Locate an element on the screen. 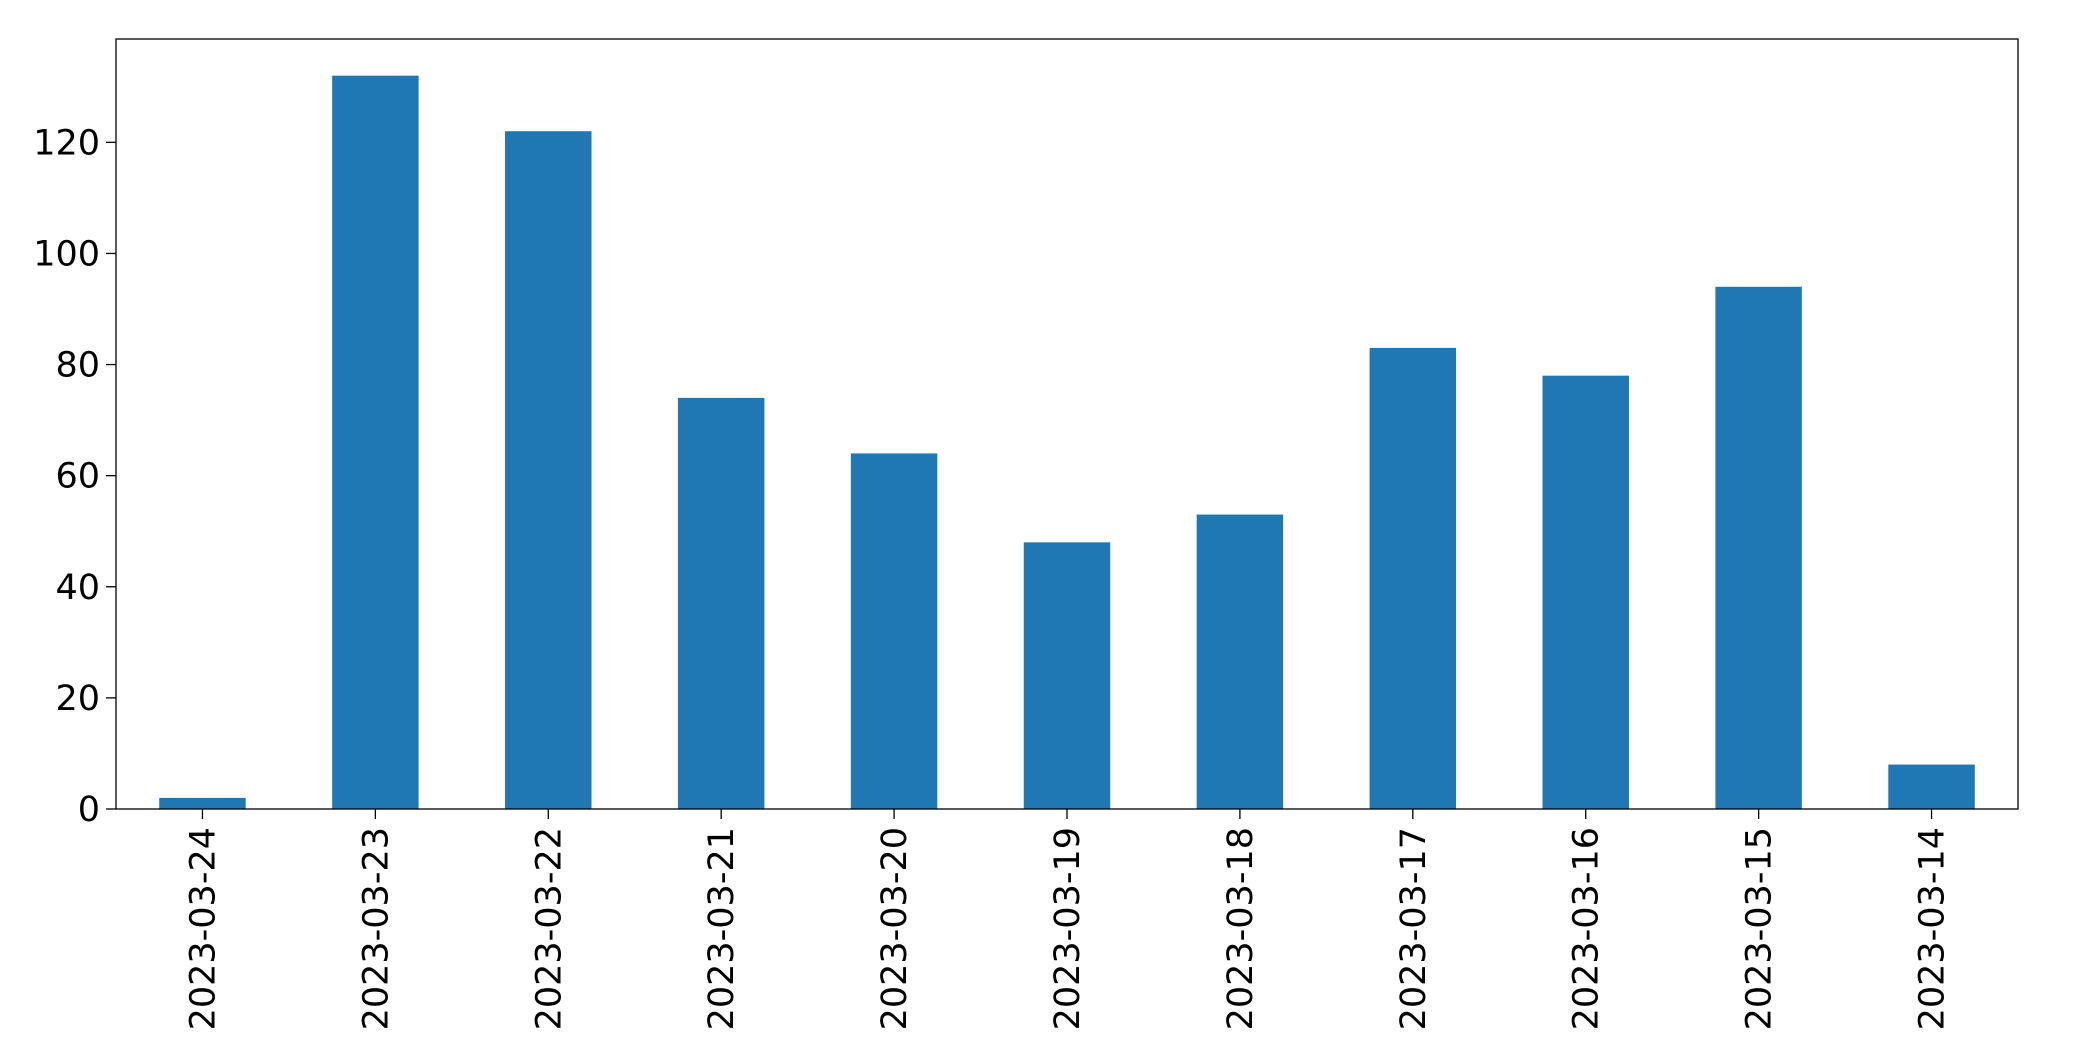 The width and height of the screenshot is (2093, 1061). x-tick-label: 2023-03-16 is located at coordinates (1587, 928).